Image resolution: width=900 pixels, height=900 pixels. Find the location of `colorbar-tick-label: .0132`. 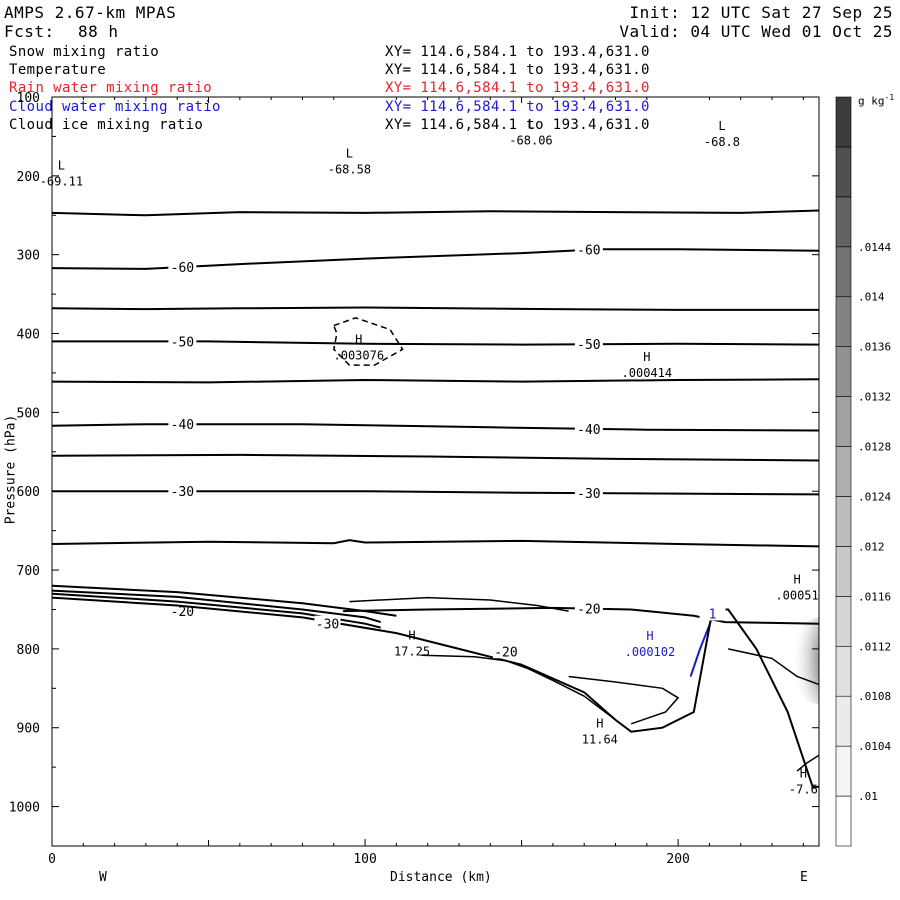

colorbar-tick-label: .0132 is located at coordinates (874, 397).